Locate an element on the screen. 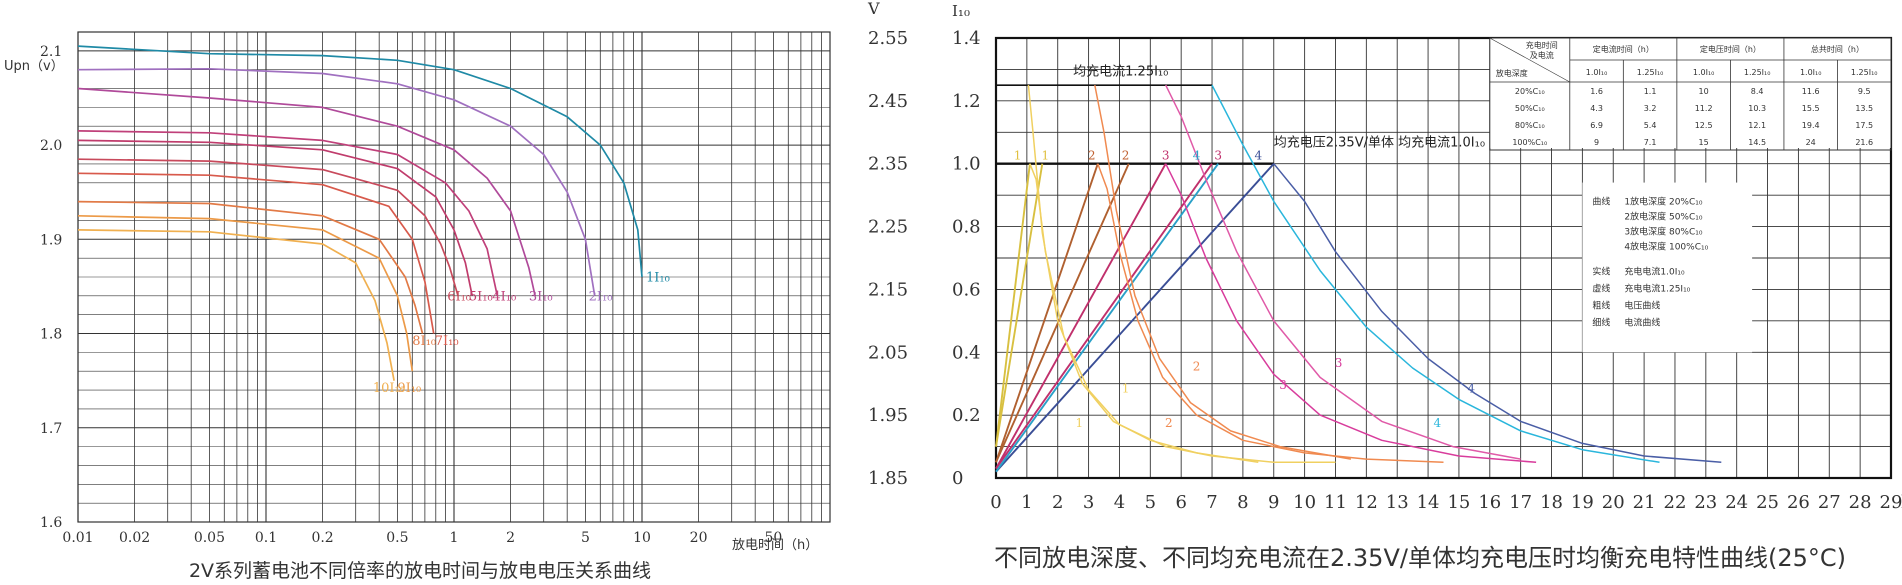 This screenshot has height=585, width=1902. x-tick-label: 26 is located at coordinates (1798, 502).